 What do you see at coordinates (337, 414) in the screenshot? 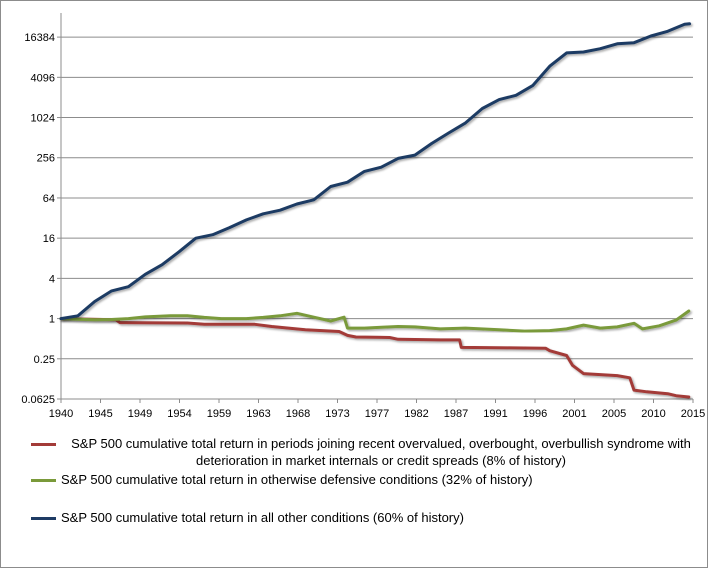
I see `x-tick-label: 1973` at bounding box center [337, 414].